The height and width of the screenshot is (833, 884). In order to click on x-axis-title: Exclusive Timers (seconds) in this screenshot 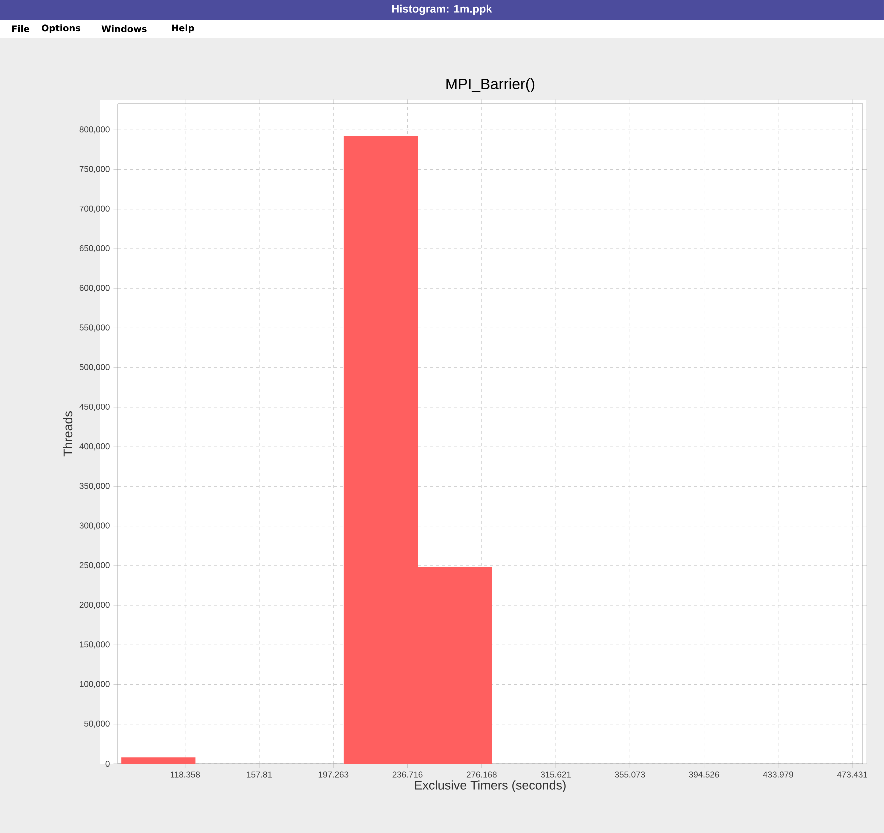, I will do `click(490, 786)`.